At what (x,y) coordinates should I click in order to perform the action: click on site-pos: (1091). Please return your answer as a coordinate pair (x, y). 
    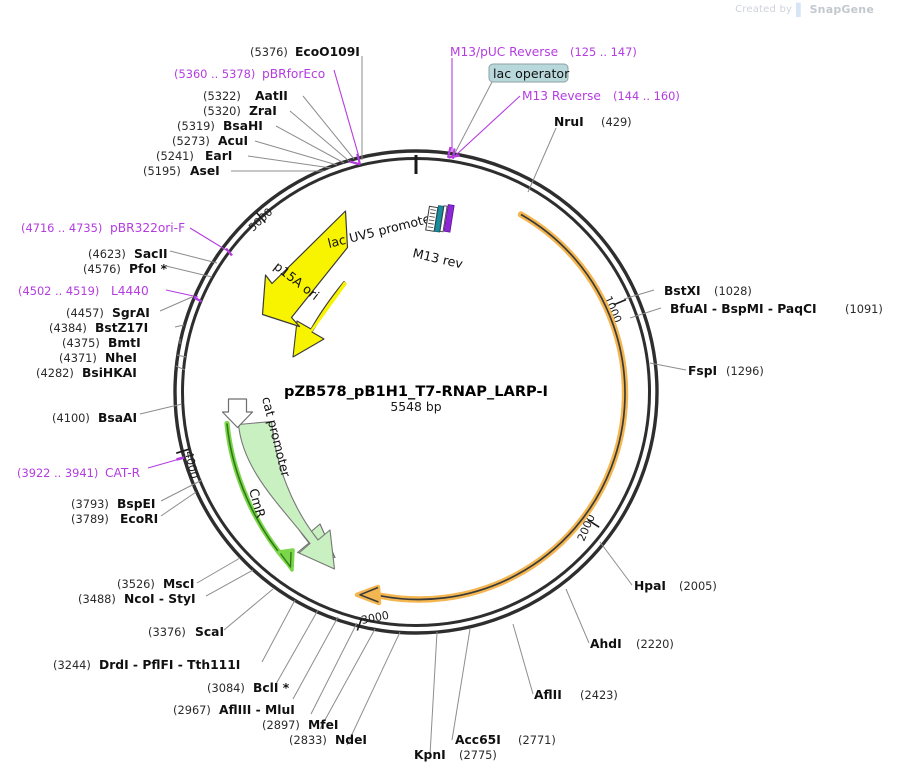
    Looking at the image, I should click on (864, 309).